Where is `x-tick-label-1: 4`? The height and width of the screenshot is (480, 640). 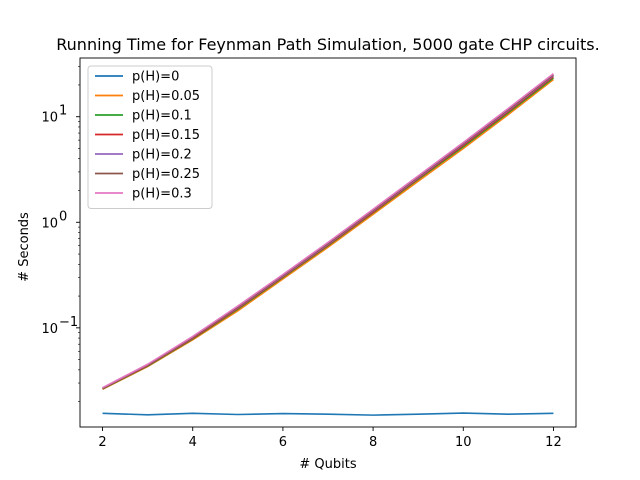
x-tick-label-1: 4 is located at coordinates (193, 442).